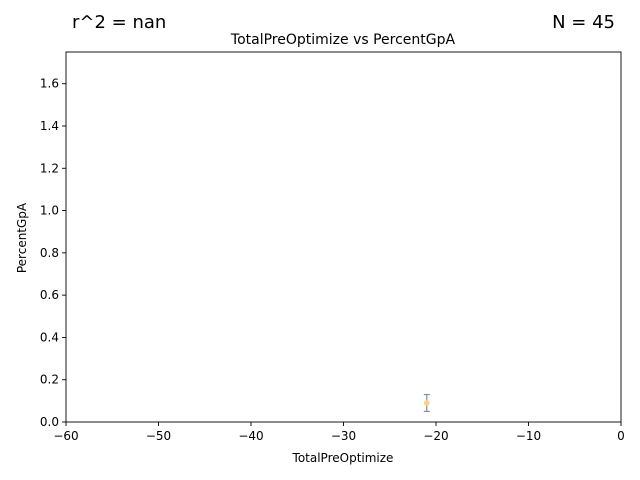 The image size is (640, 480). Describe the element at coordinates (49, 295) in the screenshot. I see `y-tick-label: 0.6` at that location.